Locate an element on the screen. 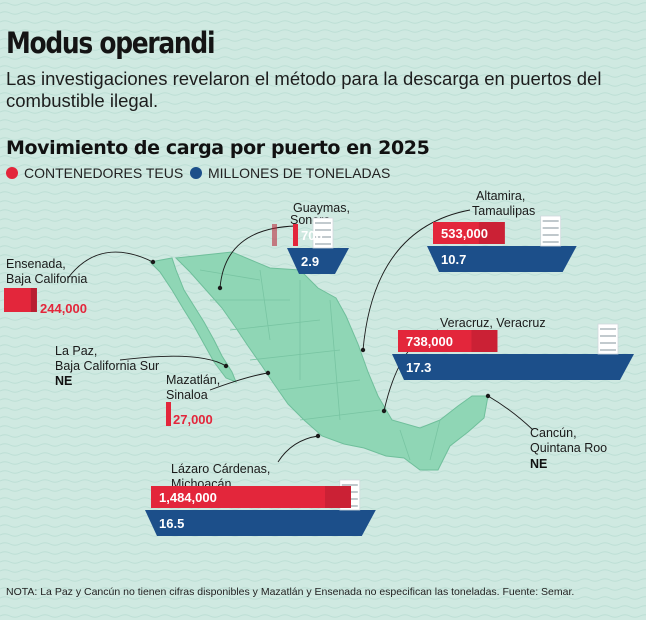  port-mazatlan-state: Sinaloa is located at coordinates (187, 395).